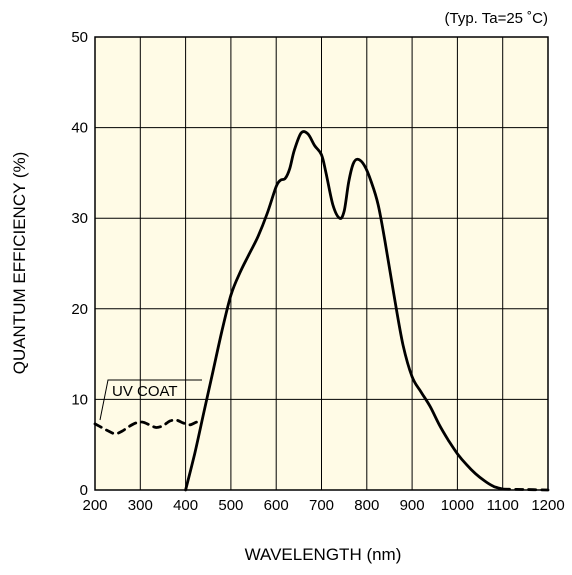  What do you see at coordinates (79, 37) in the screenshot?
I see `y-tick-label: 50` at bounding box center [79, 37].